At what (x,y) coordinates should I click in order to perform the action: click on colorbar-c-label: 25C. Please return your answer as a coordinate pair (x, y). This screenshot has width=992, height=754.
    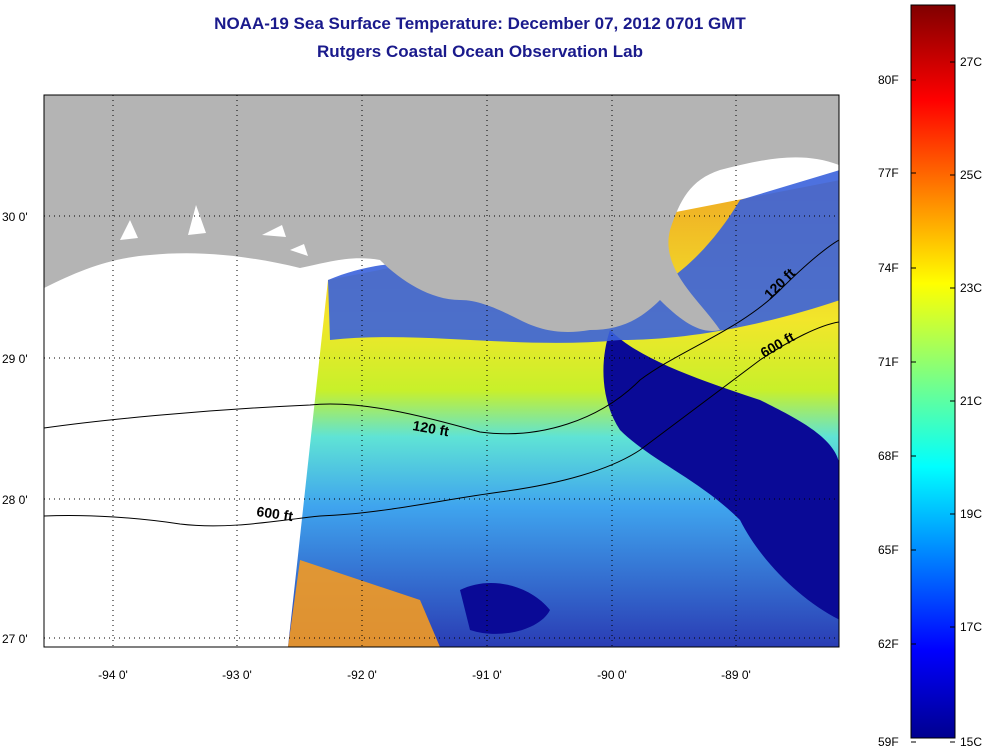
    Looking at the image, I should click on (971, 175).